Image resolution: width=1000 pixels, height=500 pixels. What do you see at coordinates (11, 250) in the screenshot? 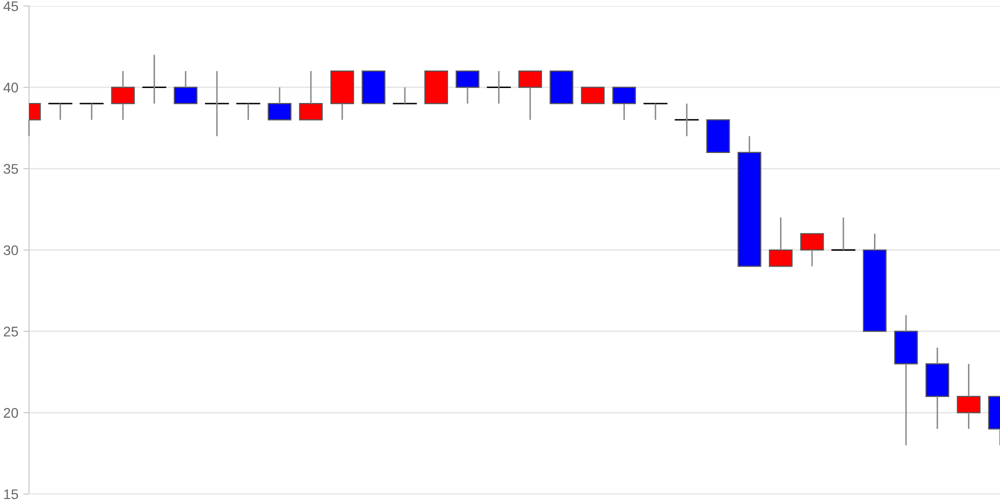
I see `y-tick-label: 30` at bounding box center [11, 250].